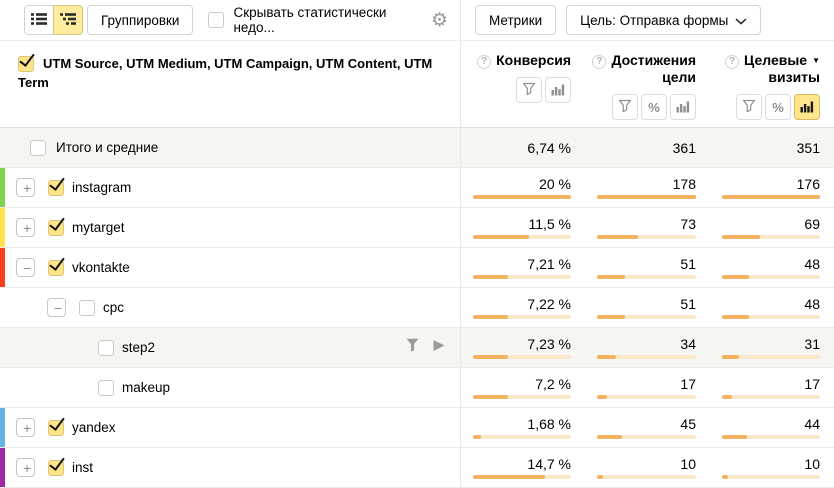 The image size is (834, 488). What do you see at coordinates (417, 148) in the screenshot?
I see `totals-row: Итого и средние 6,74 % 361 351` at bounding box center [417, 148].